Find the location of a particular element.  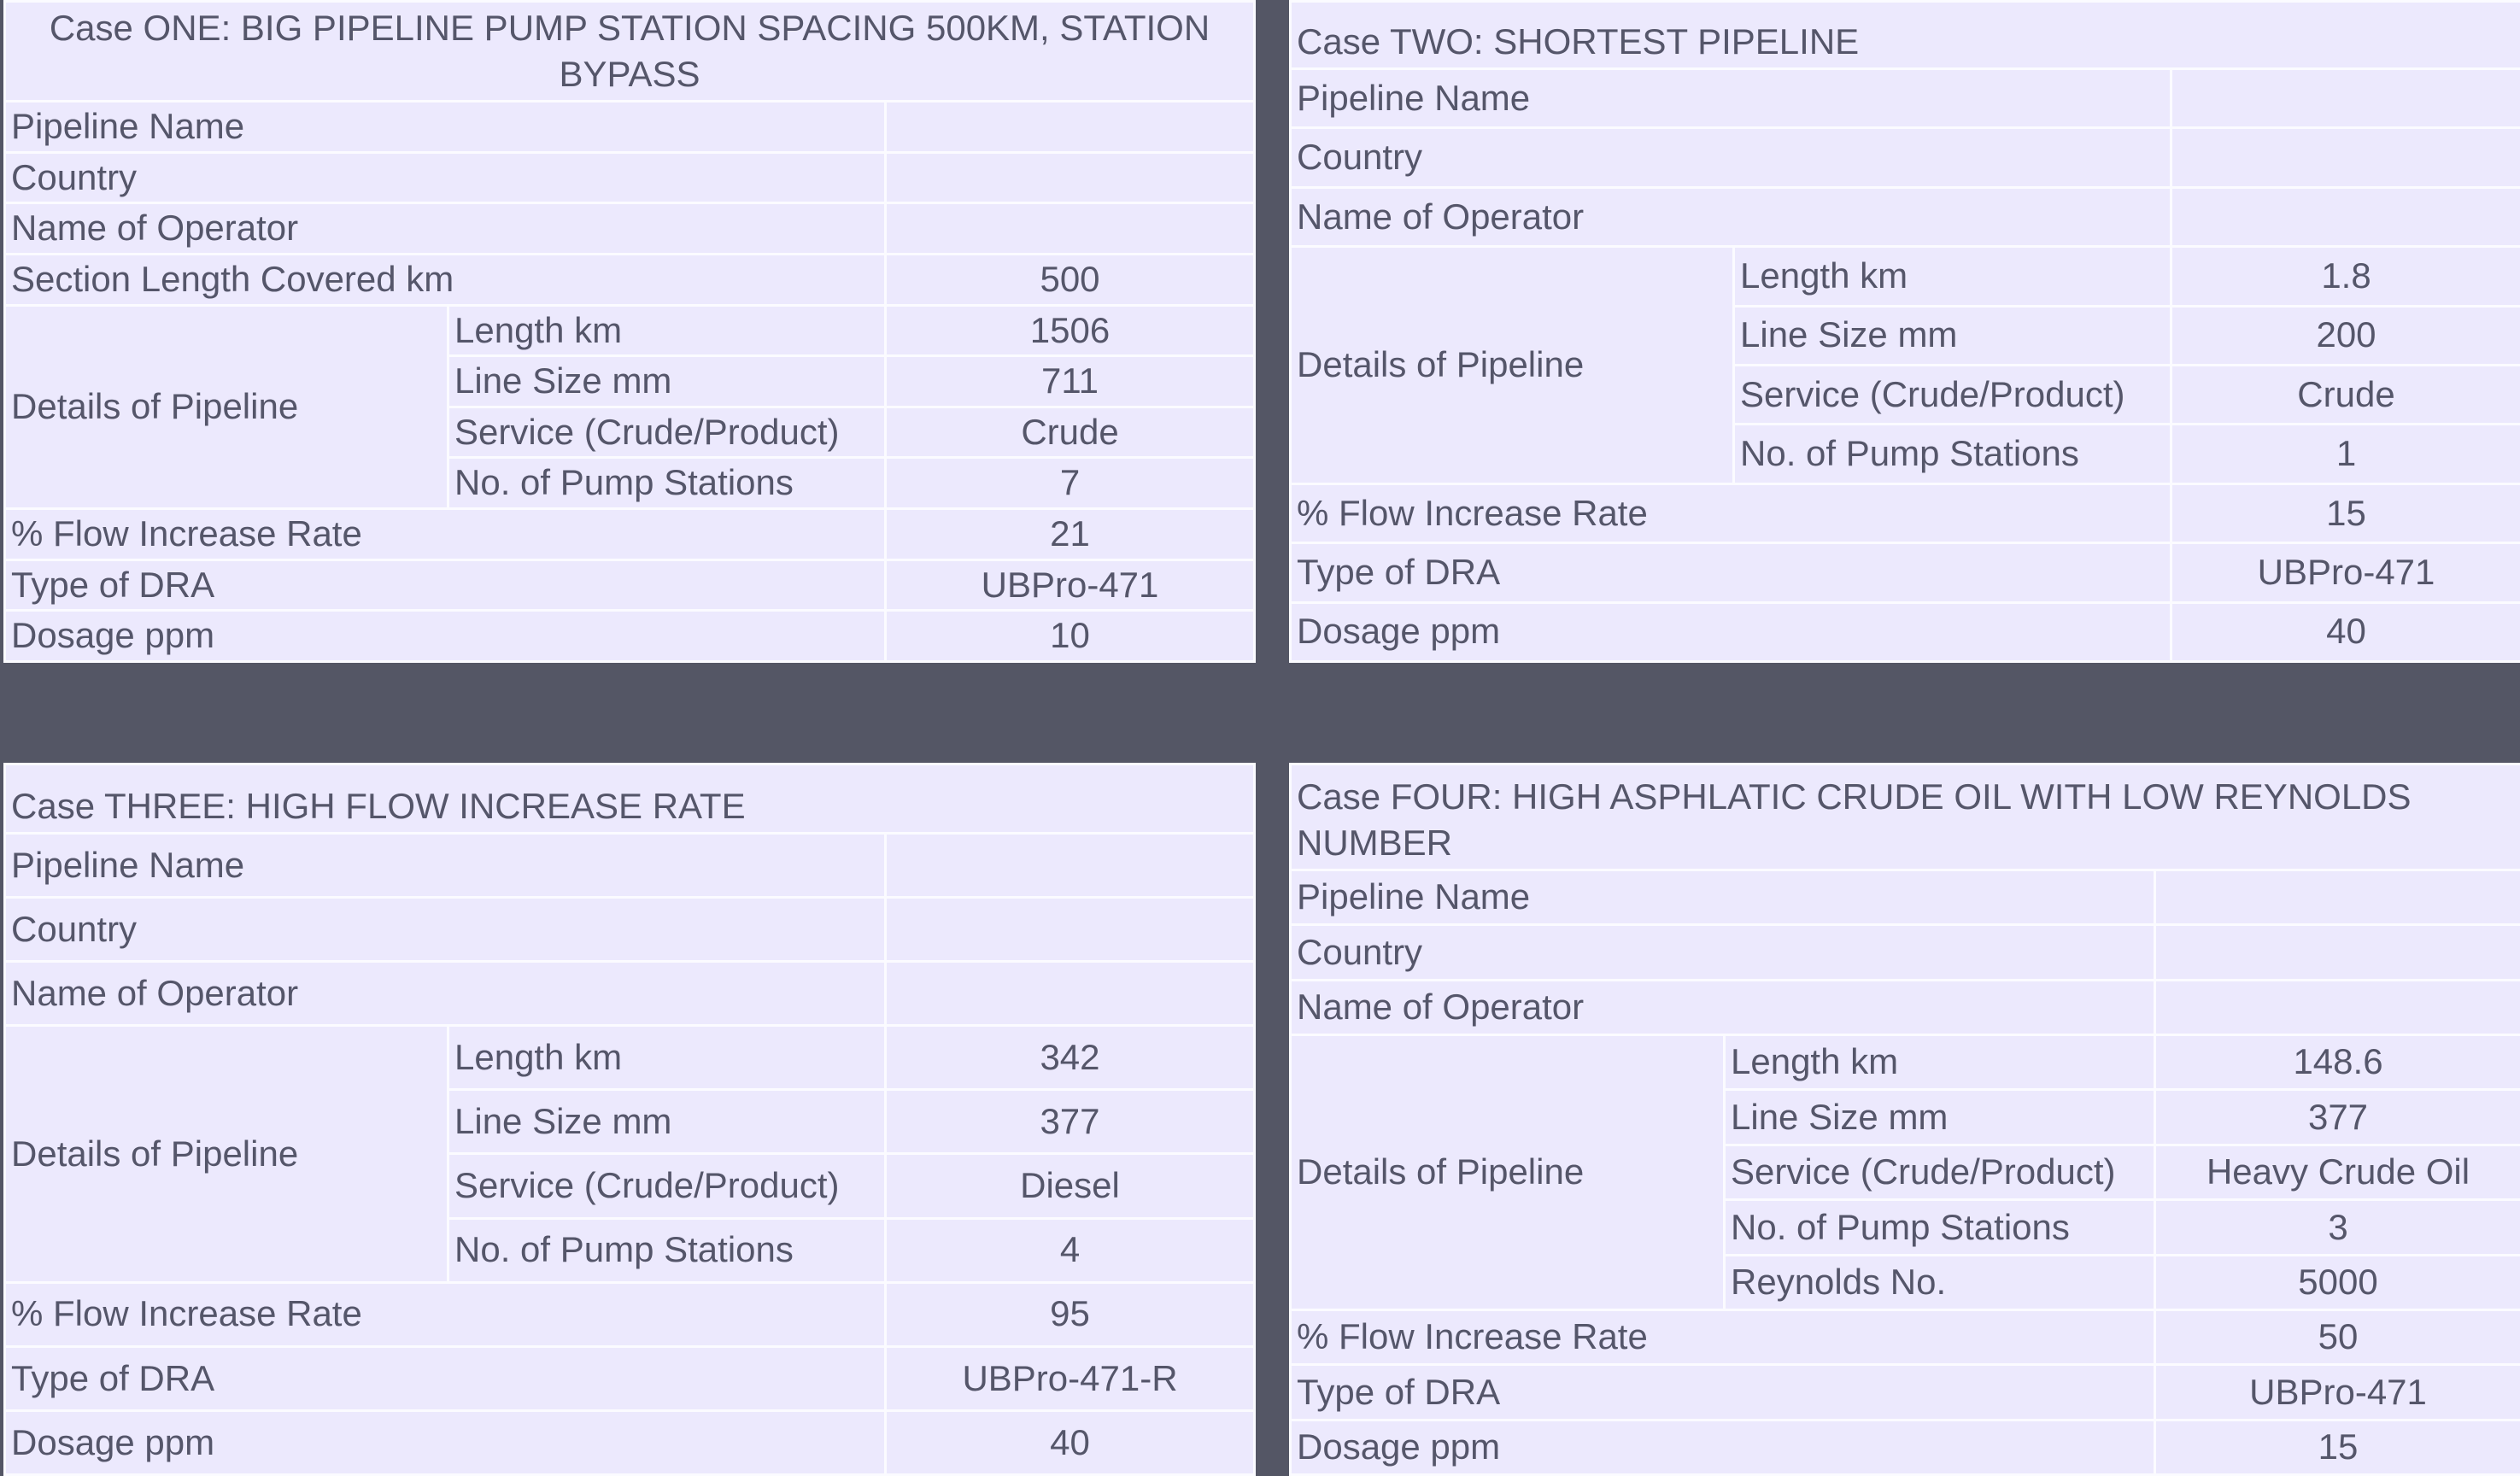

case-title: Case TWO: SHORTEST PIPELINE is located at coordinates (1904, 35).